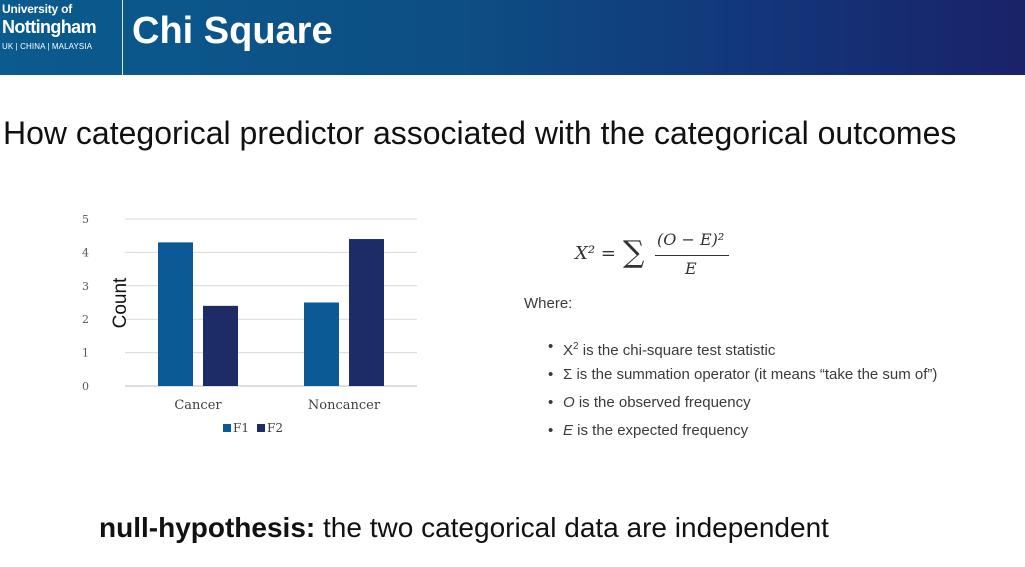 Image resolution: width=1025 pixels, height=567 pixels. Describe the element at coordinates (595, 253) in the screenshot. I see `formula-lhs: X² =` at that location.